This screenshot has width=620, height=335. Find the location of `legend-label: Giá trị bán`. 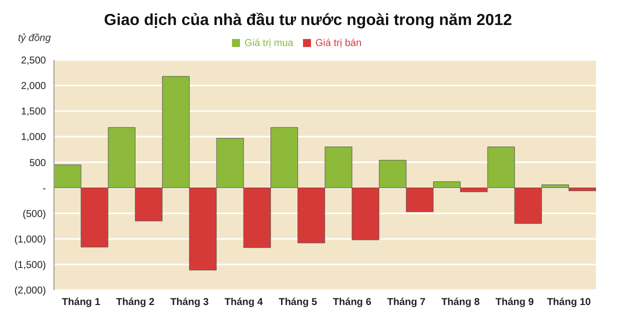

legend-label: Giá trị bán is located at coordinates (338, 43).